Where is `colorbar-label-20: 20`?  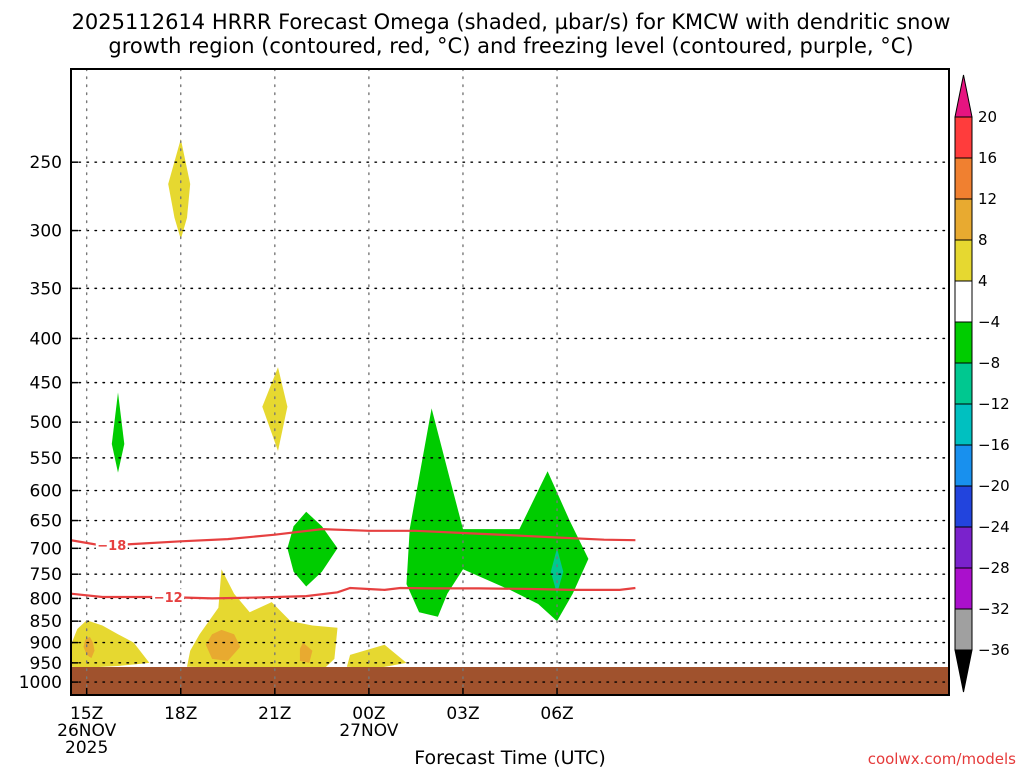 colorbar-label-20: 20 is located at coordinates (987, 117).